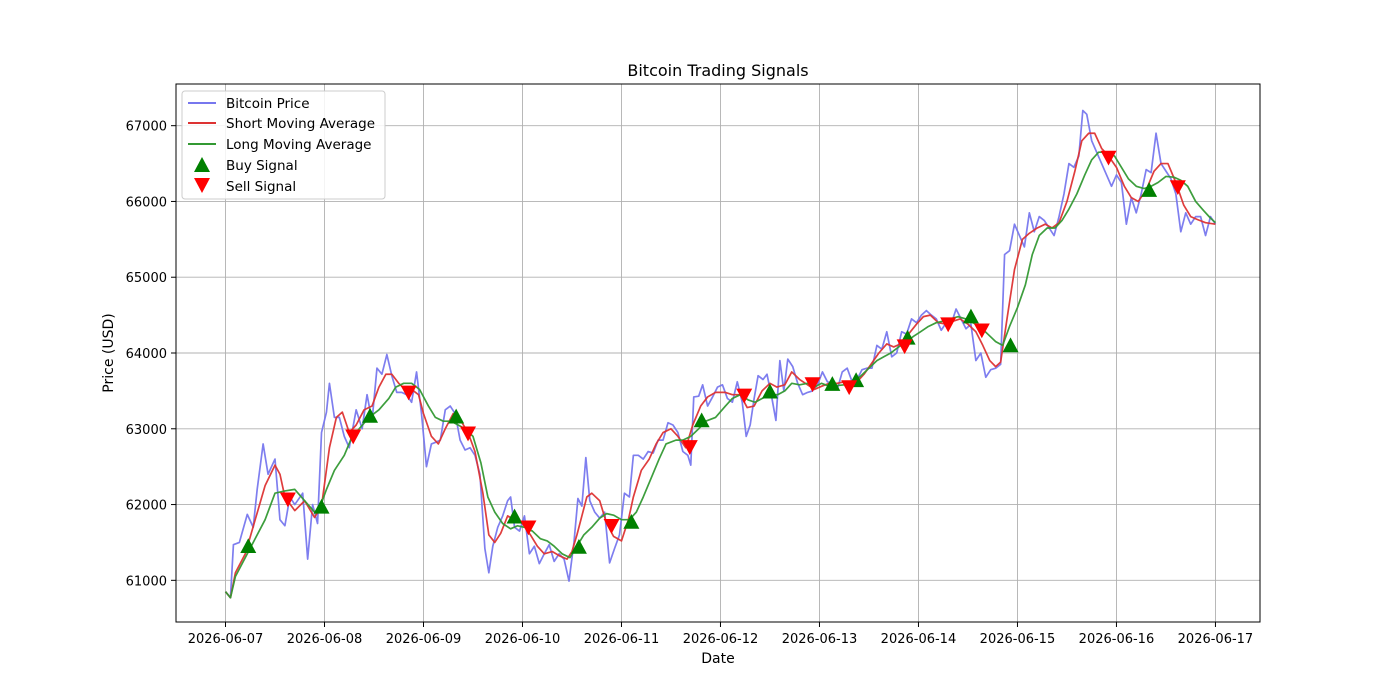 This screenshot has width=1400, height=700. Describe the element at coordinates (202, 164) in the screenshot. I see `legend-swatch-buy-signal` at that location.